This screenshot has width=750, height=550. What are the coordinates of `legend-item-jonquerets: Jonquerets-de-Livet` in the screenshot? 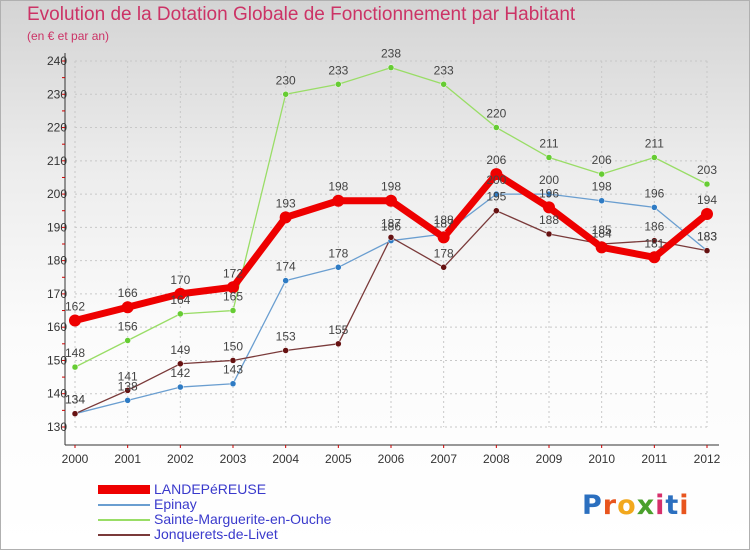 It's located at (263, 534).